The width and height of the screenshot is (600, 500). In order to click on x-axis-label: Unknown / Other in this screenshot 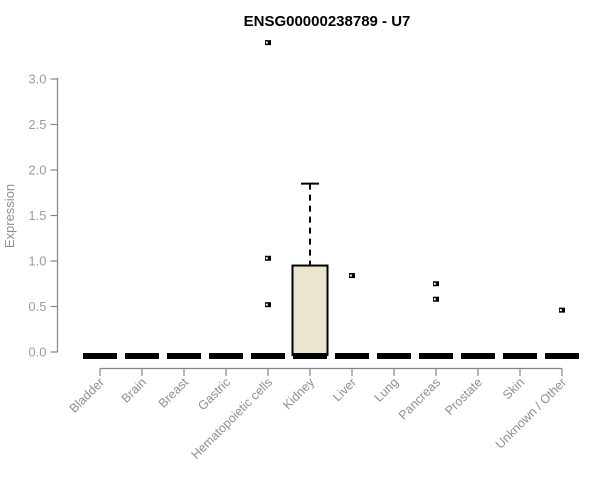, I will do `click(531, 413)`.